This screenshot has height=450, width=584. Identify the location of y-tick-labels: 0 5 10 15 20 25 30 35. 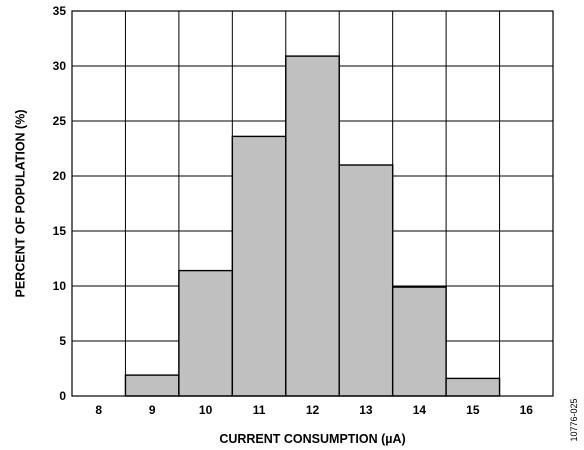
(60, 203).